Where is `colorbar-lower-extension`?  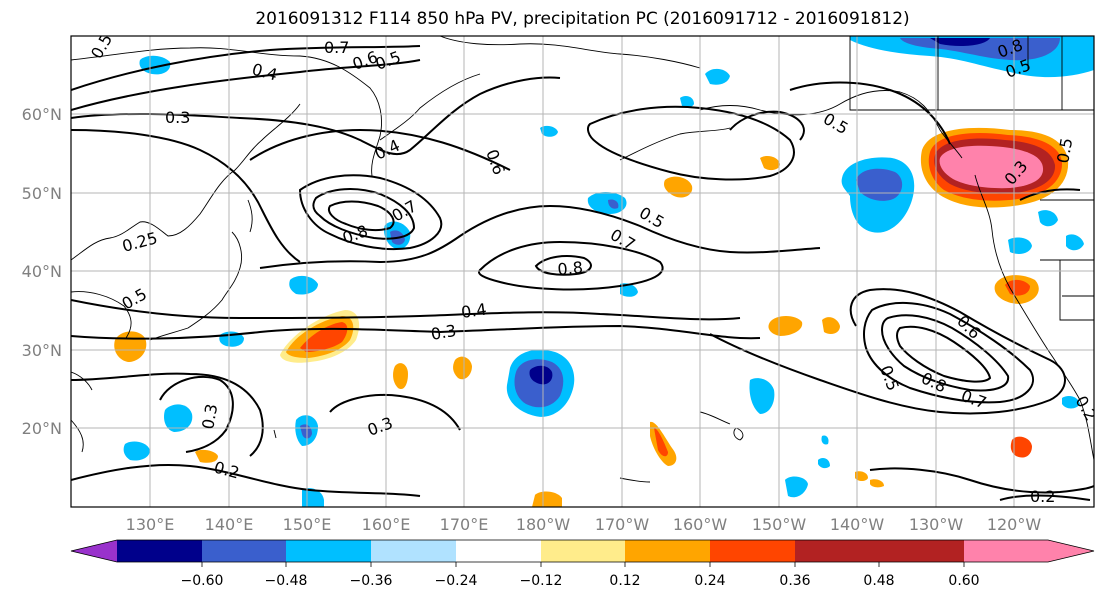 colorbar-lower-extension is located at coordinates (94, 551).